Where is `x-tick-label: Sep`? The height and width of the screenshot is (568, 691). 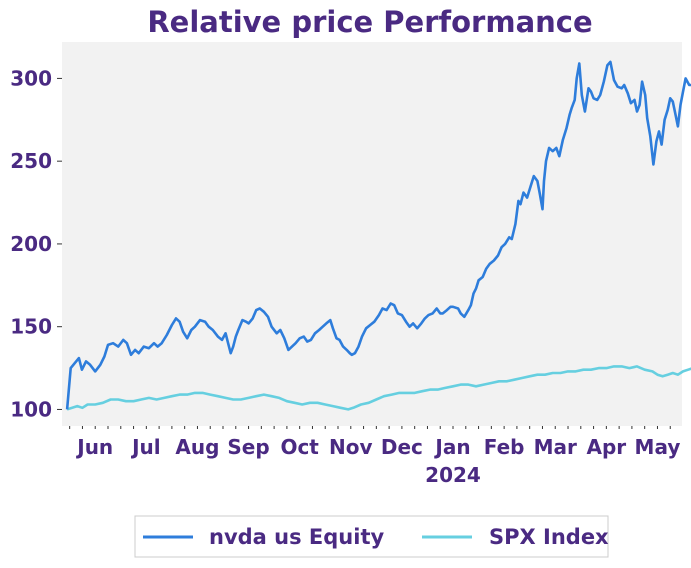
x-tick-label: Sep is located at coordinates (248, 447).